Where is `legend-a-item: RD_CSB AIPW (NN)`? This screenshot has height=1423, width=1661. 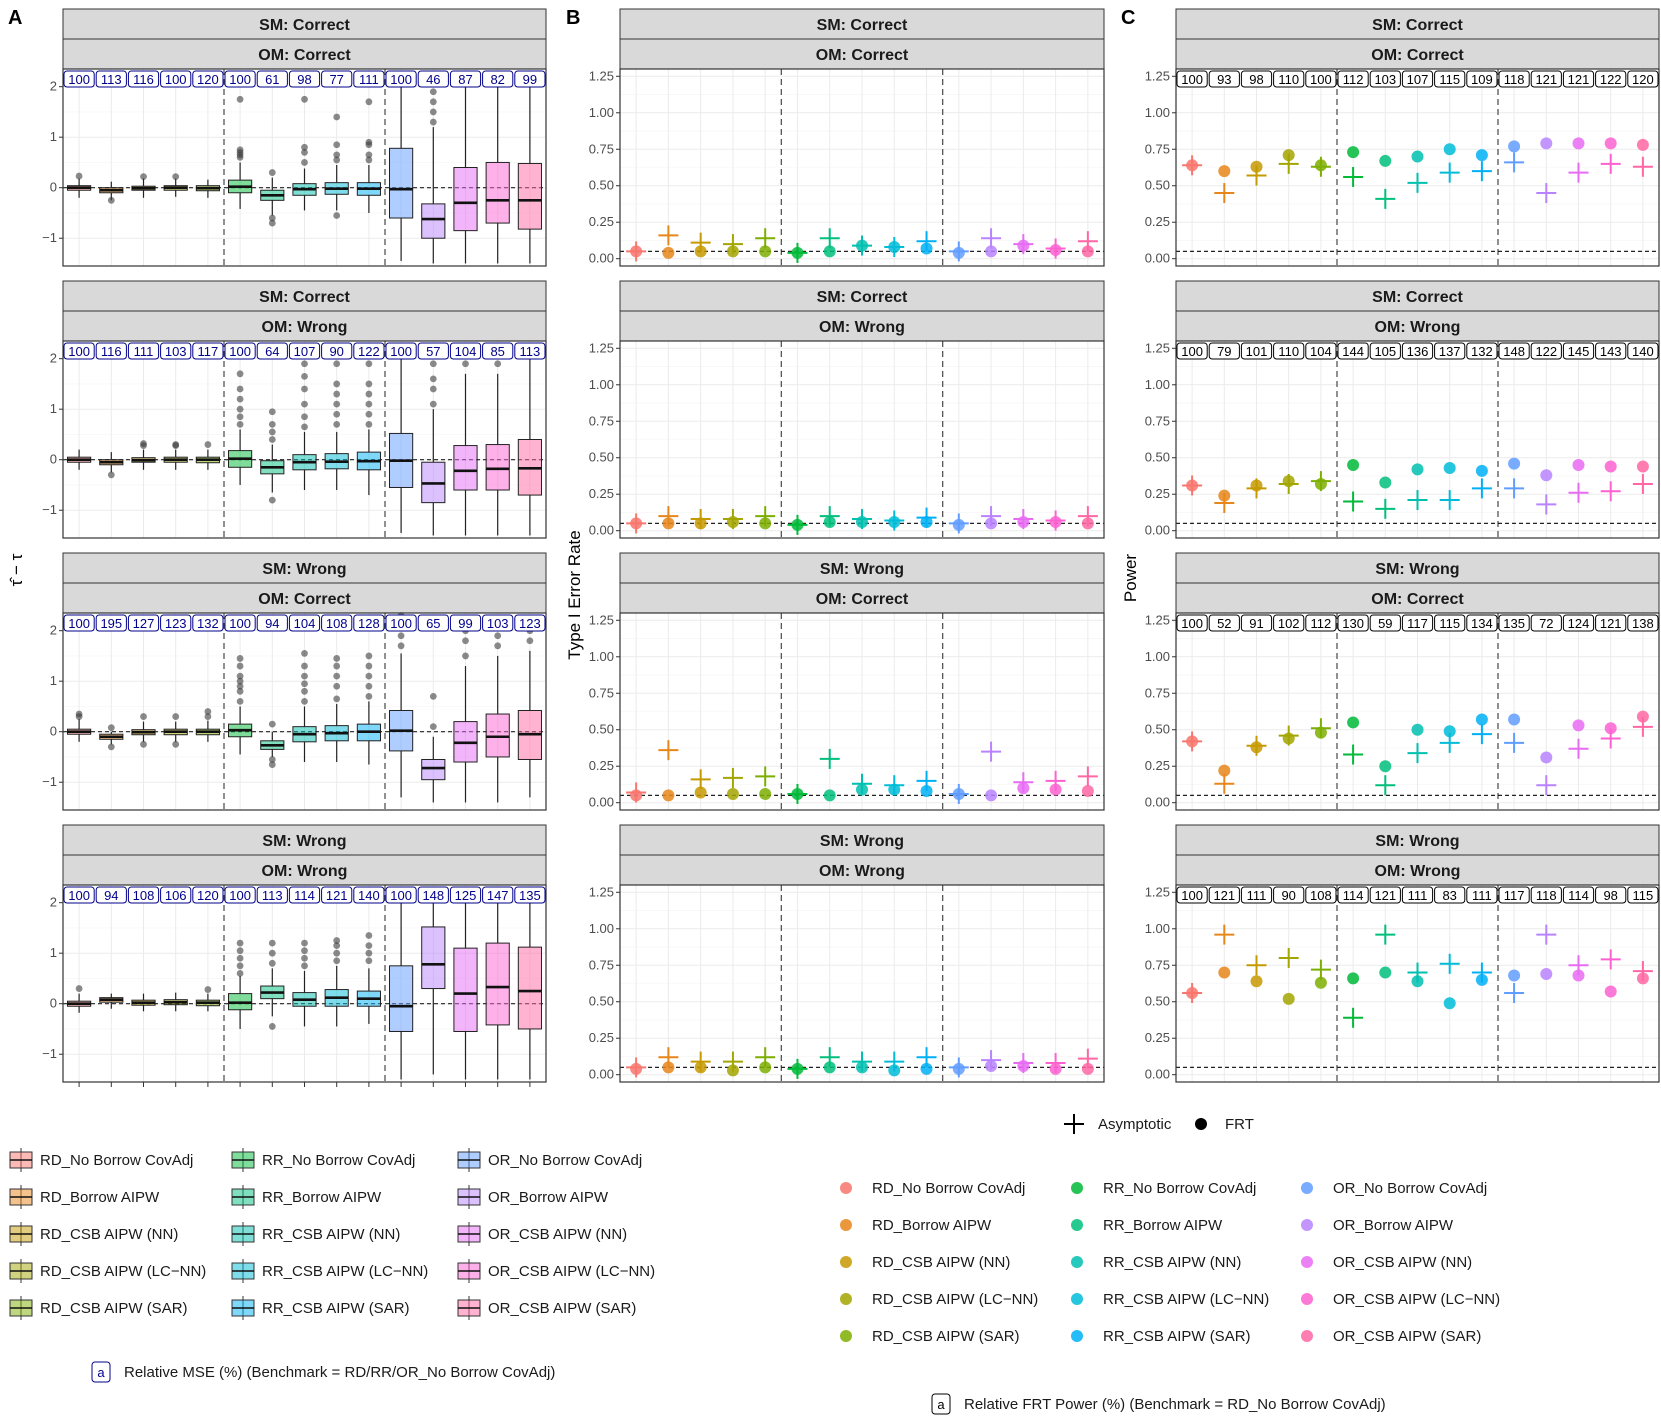 legend-a-item: RD_CSB AIPW (NN) is located at coordinates (93, 1234).